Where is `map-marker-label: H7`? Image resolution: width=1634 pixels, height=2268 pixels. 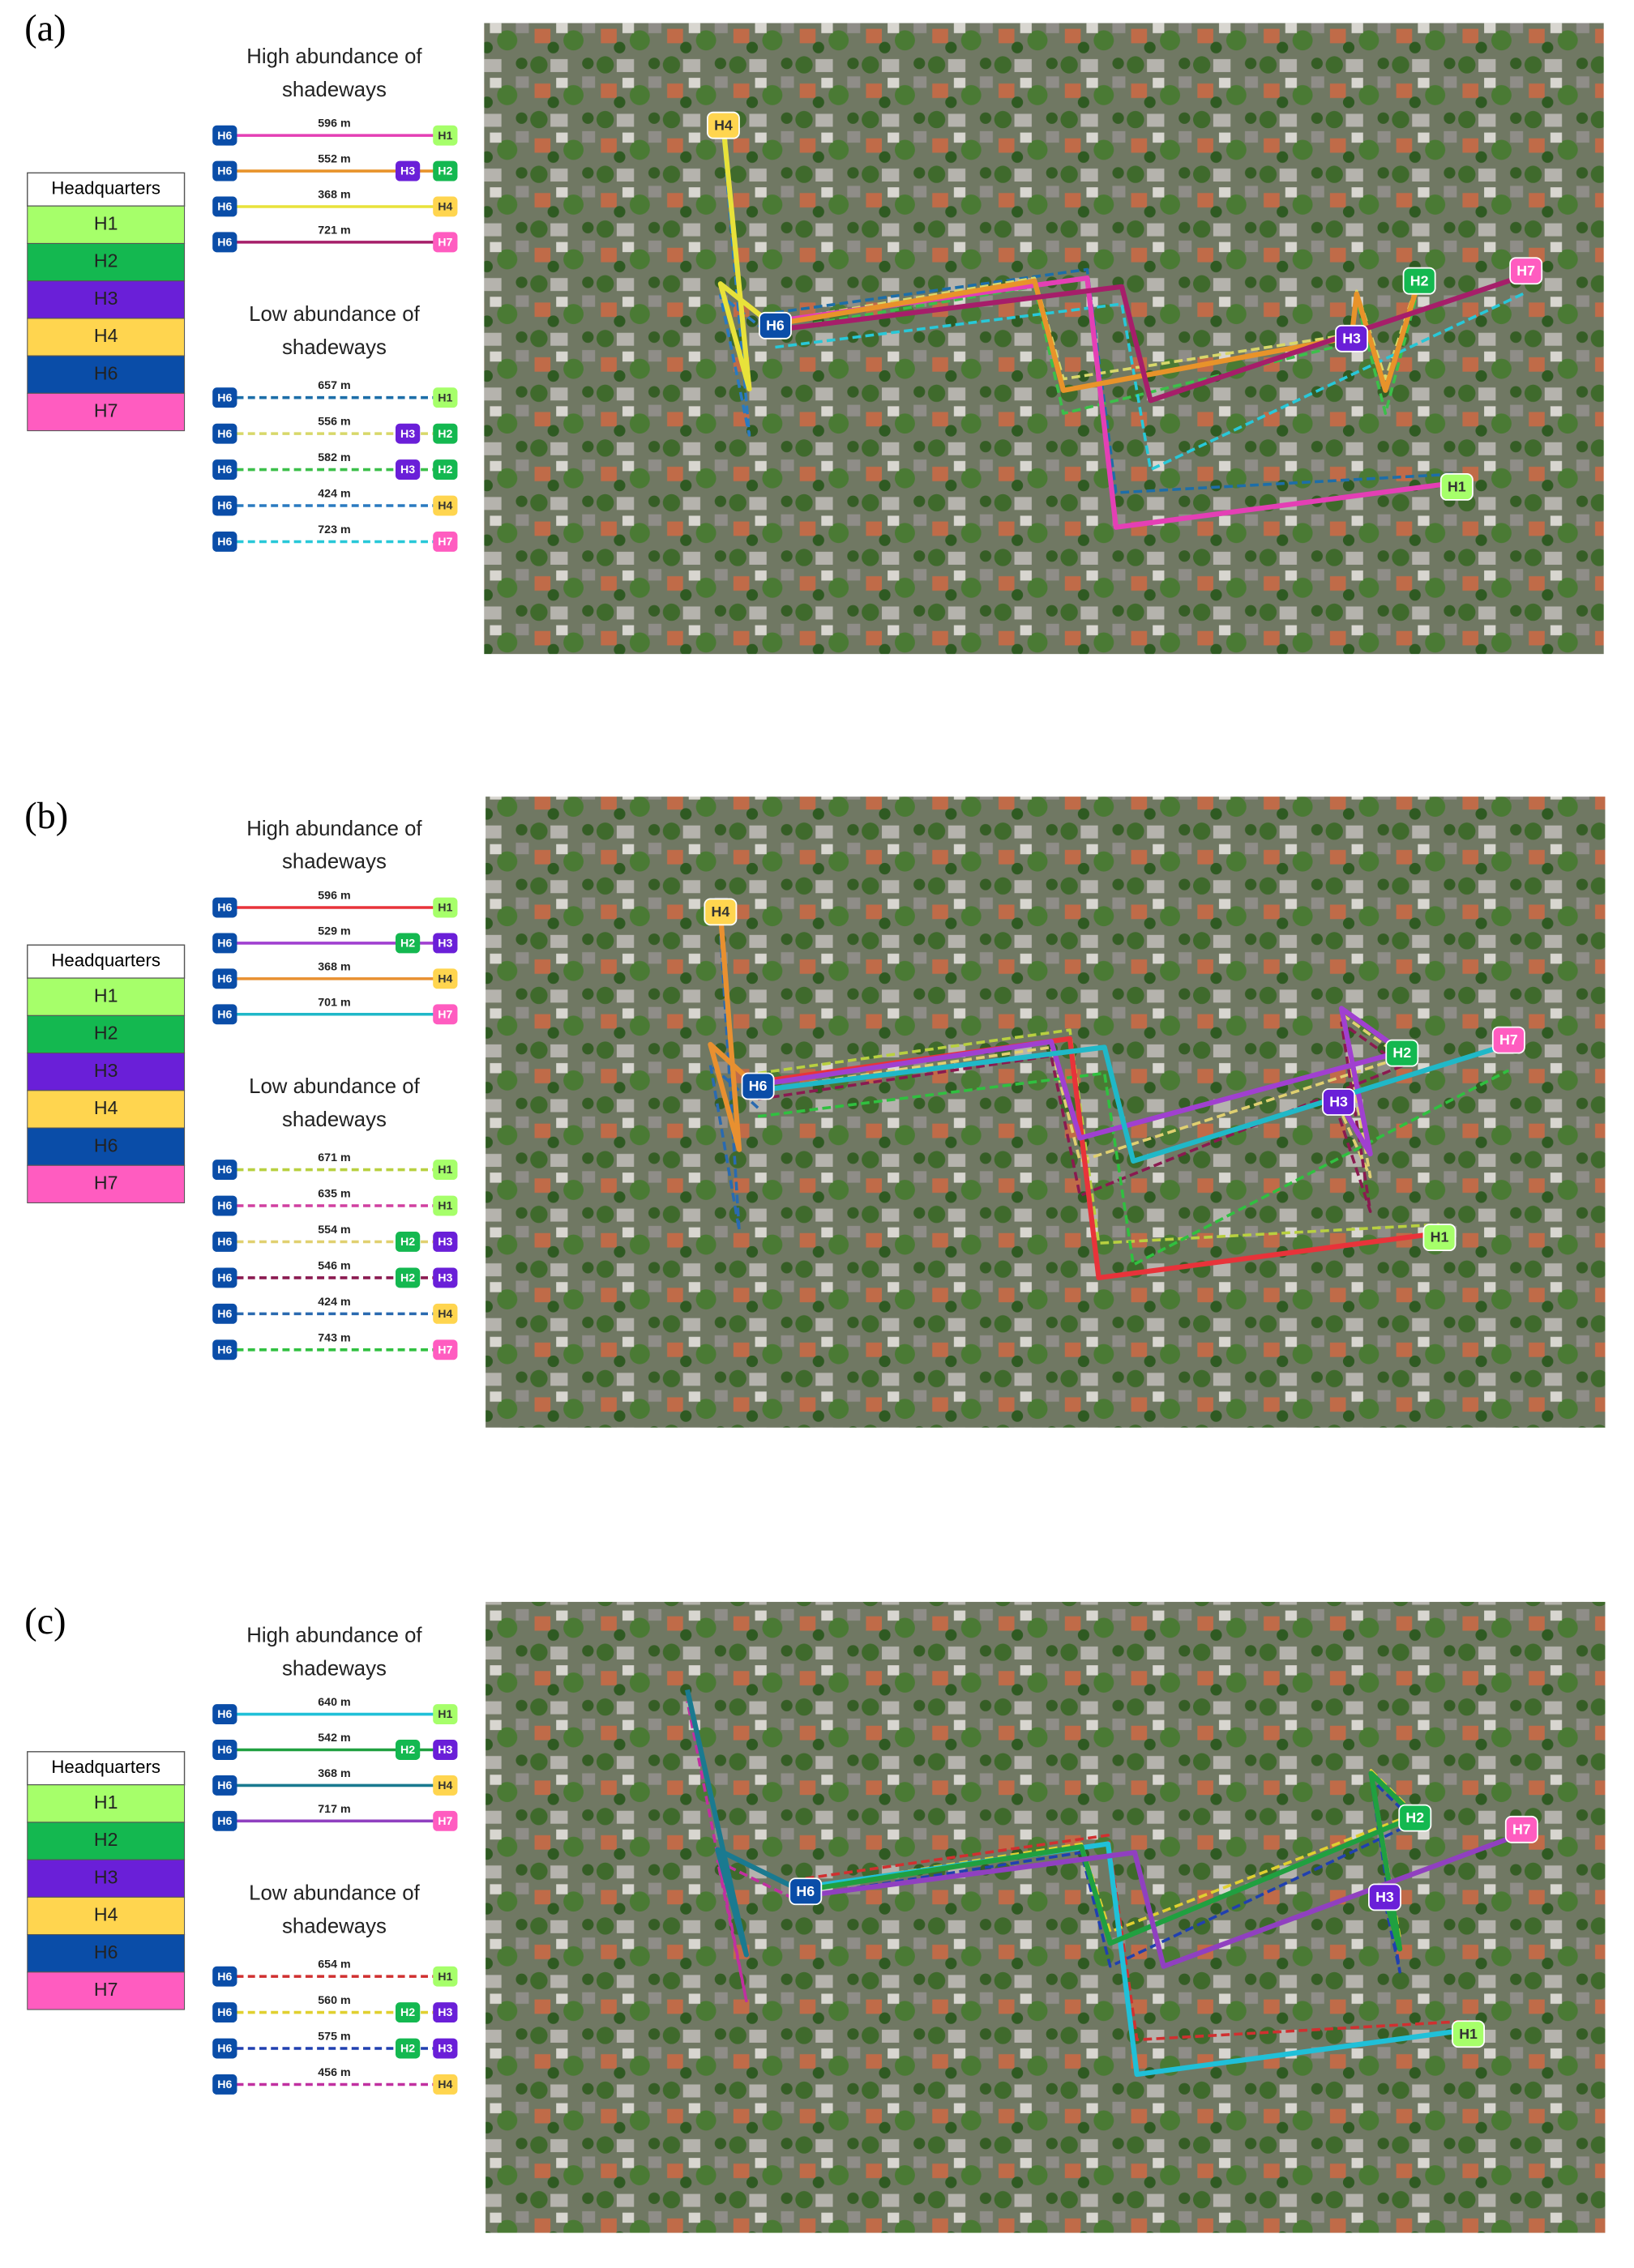 map-marker-label: H7 is located at coordinates (1525, 271).